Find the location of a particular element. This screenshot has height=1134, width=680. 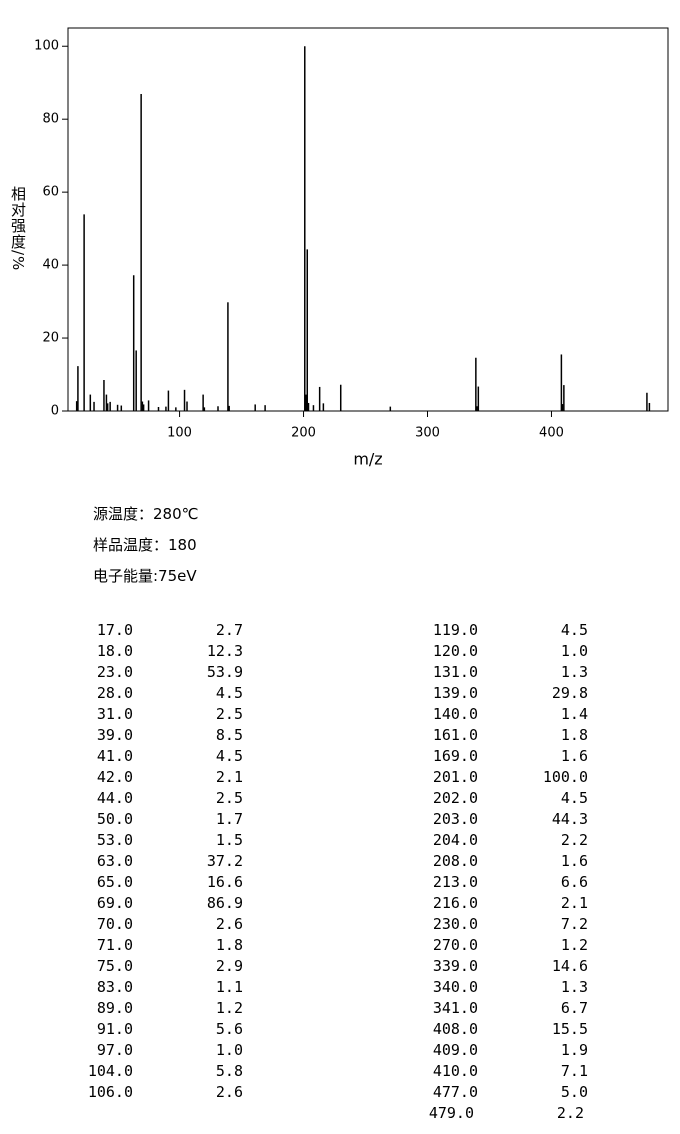

mz-cell: 50.0 is located at coordinates (114, 819).